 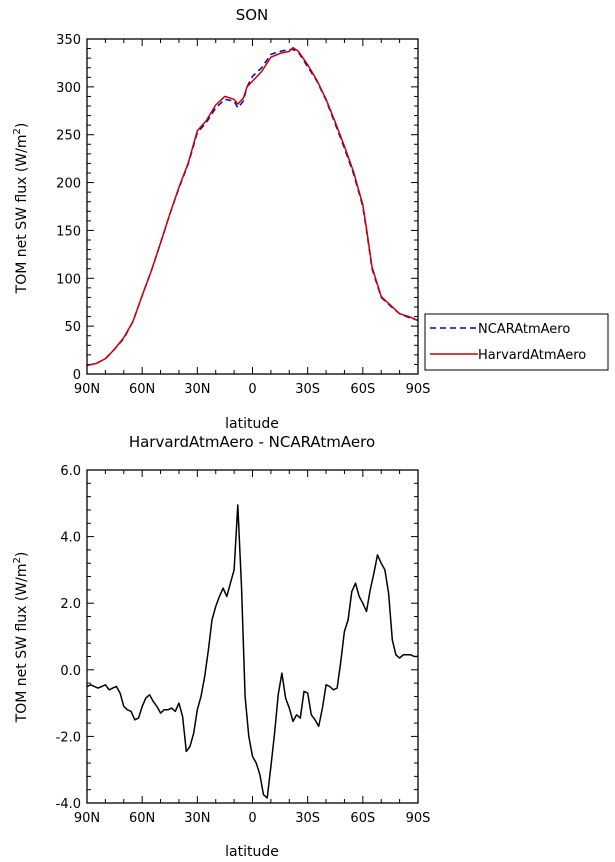 What do you see at coordinates (68, 231) in the screenshot?
I see `top-ytick-label: 150` at bounding box center [68, 231].